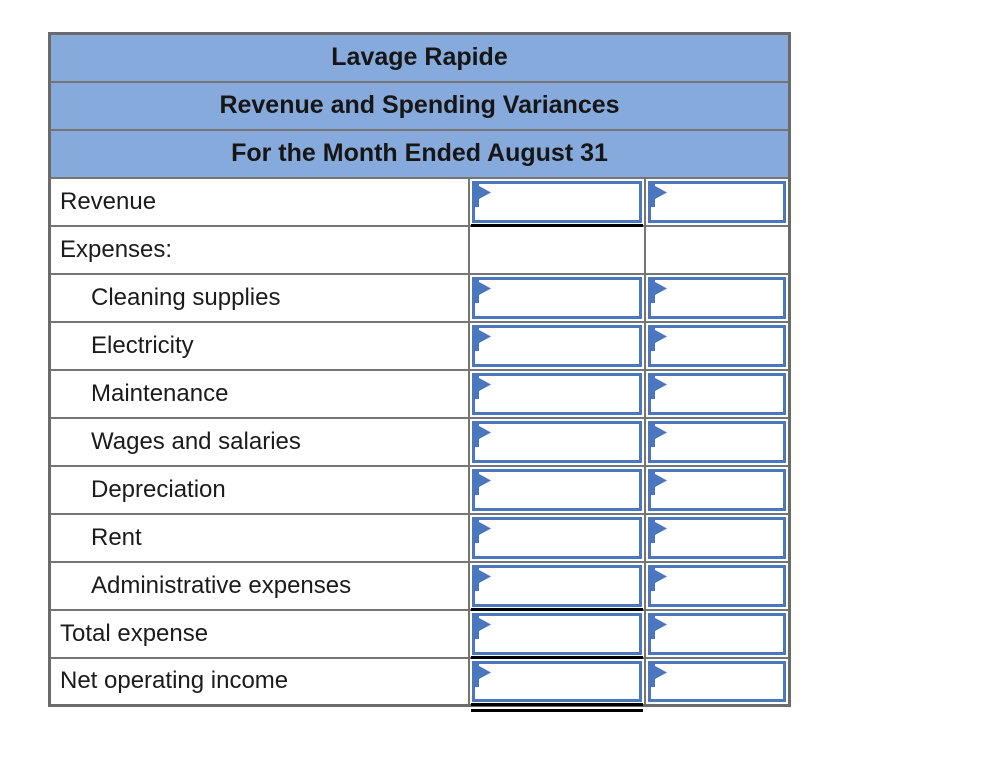  I want to click on rent-direction-cell, so click(717, 537).